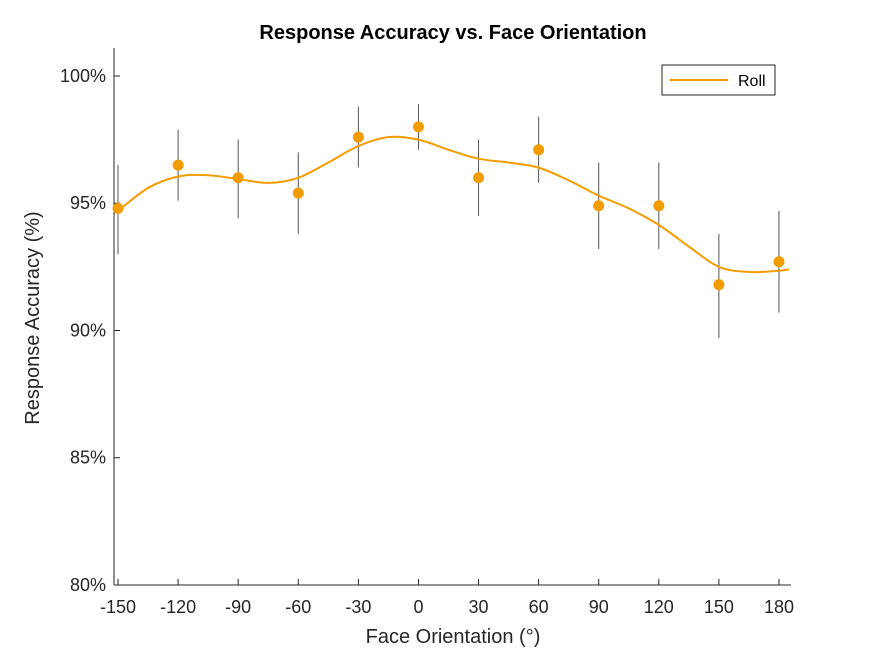  I want to click on x-tick-label: 60, so click(539, 607).